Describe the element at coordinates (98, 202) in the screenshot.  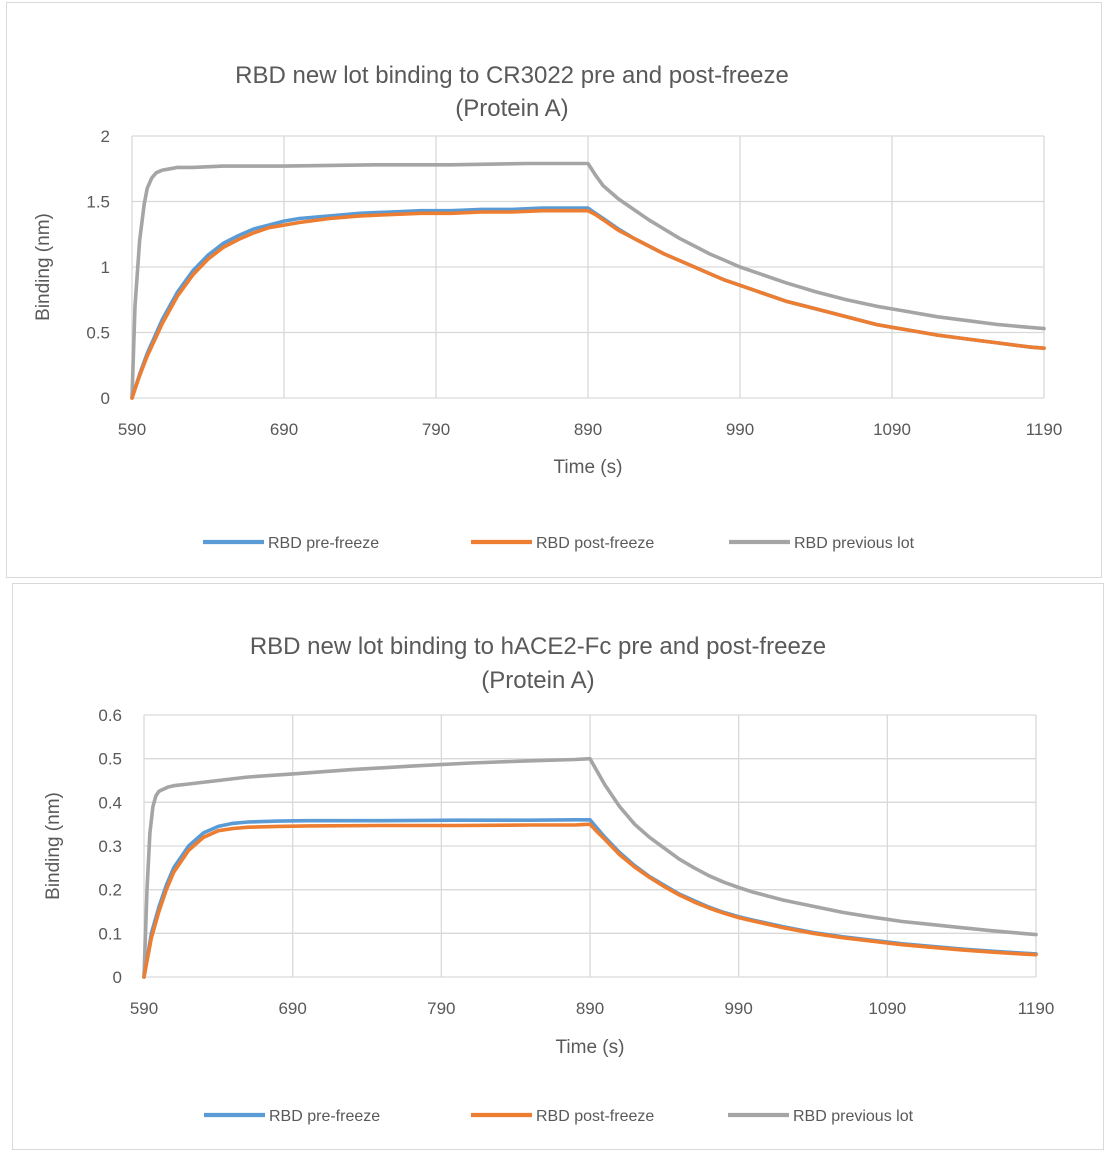
I see `cr3022-y-tick-label: 1.5` at that location.